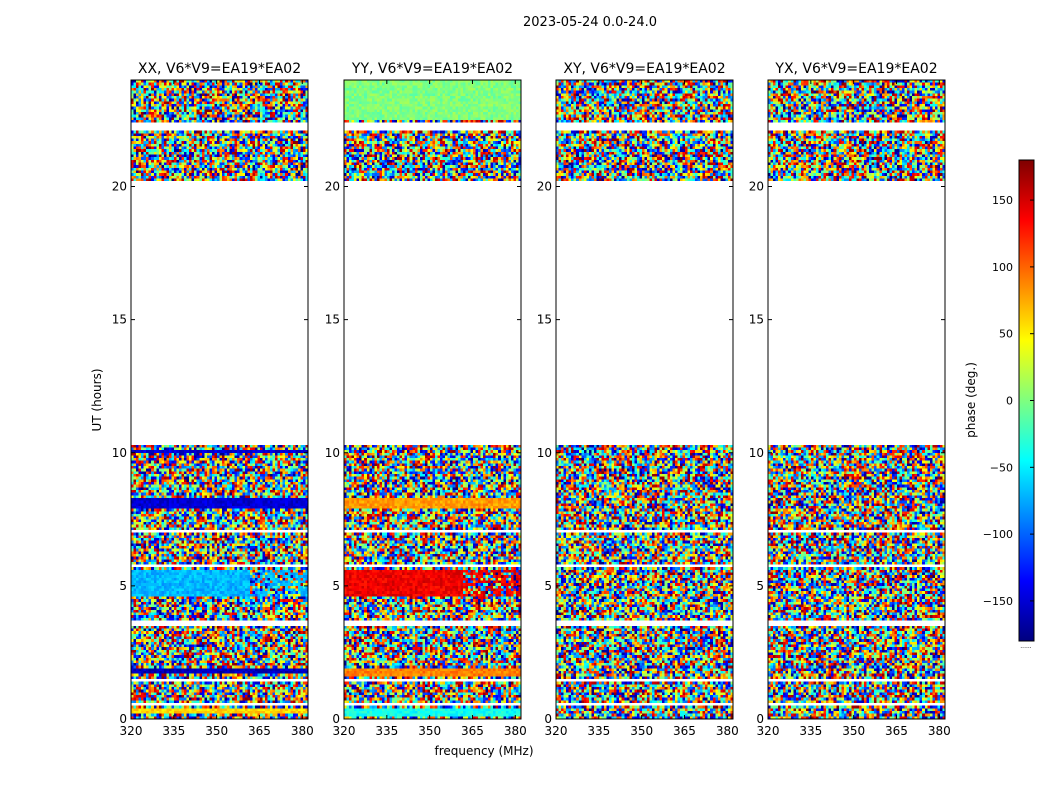 This screenshot has height=800, width=1050. I want to click on figure-xlabel: frequency (MHz), so click(483, 751).